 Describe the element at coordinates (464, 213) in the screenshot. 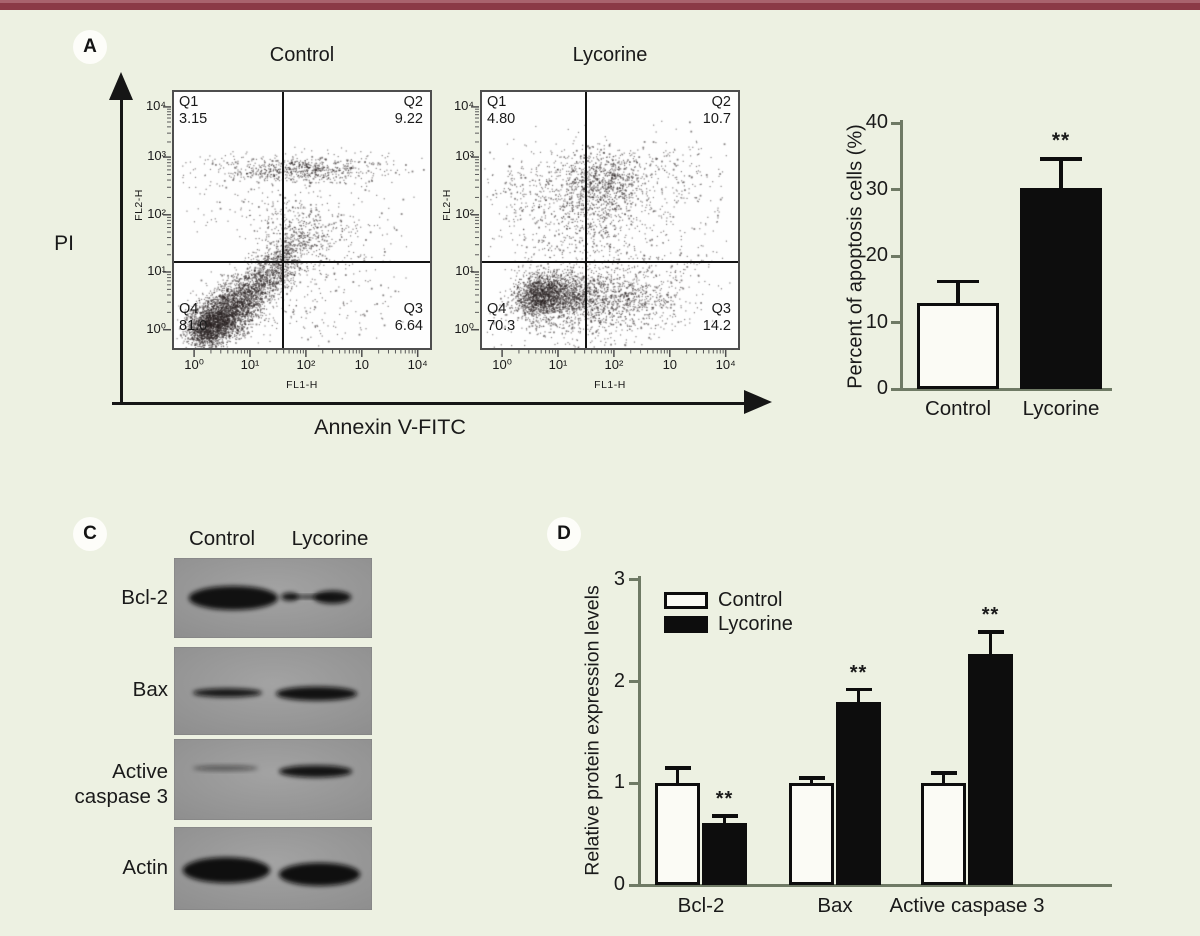

I see `flow-y-tick-label: 10²` at that location.